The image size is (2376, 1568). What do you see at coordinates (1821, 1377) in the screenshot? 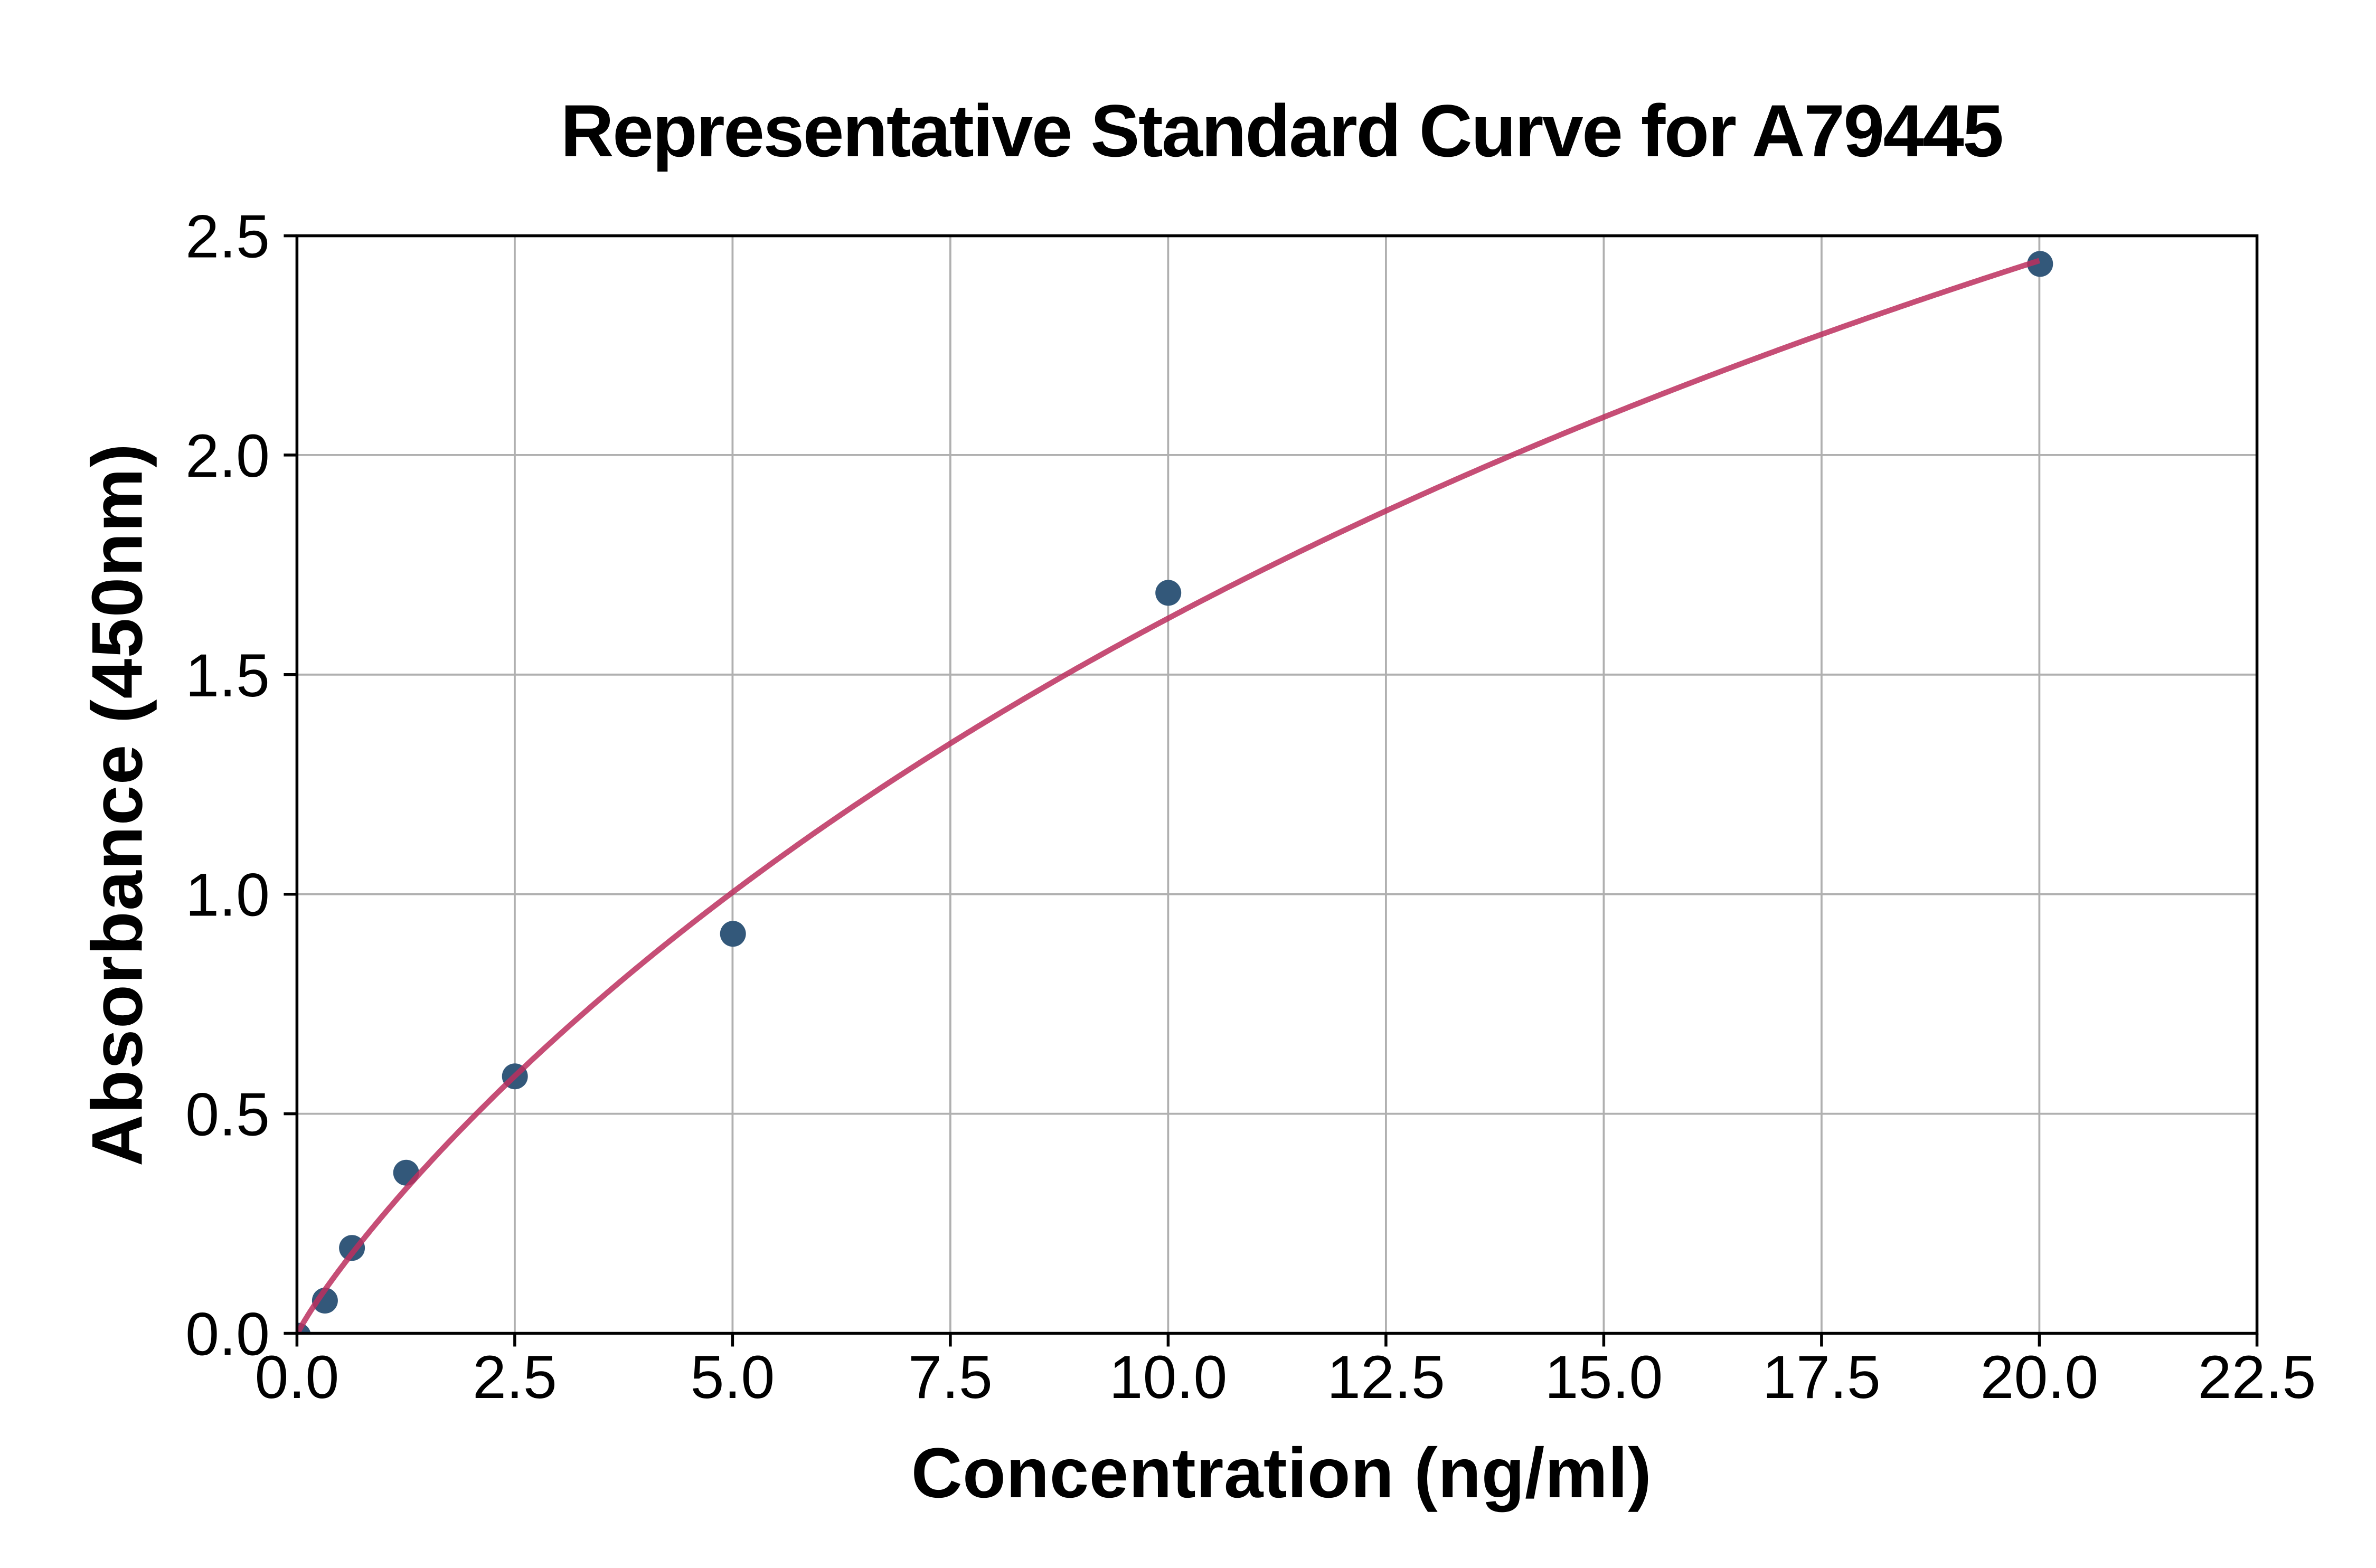
I see `svg-text: 17.5` at bounding box center [1821, 1377].